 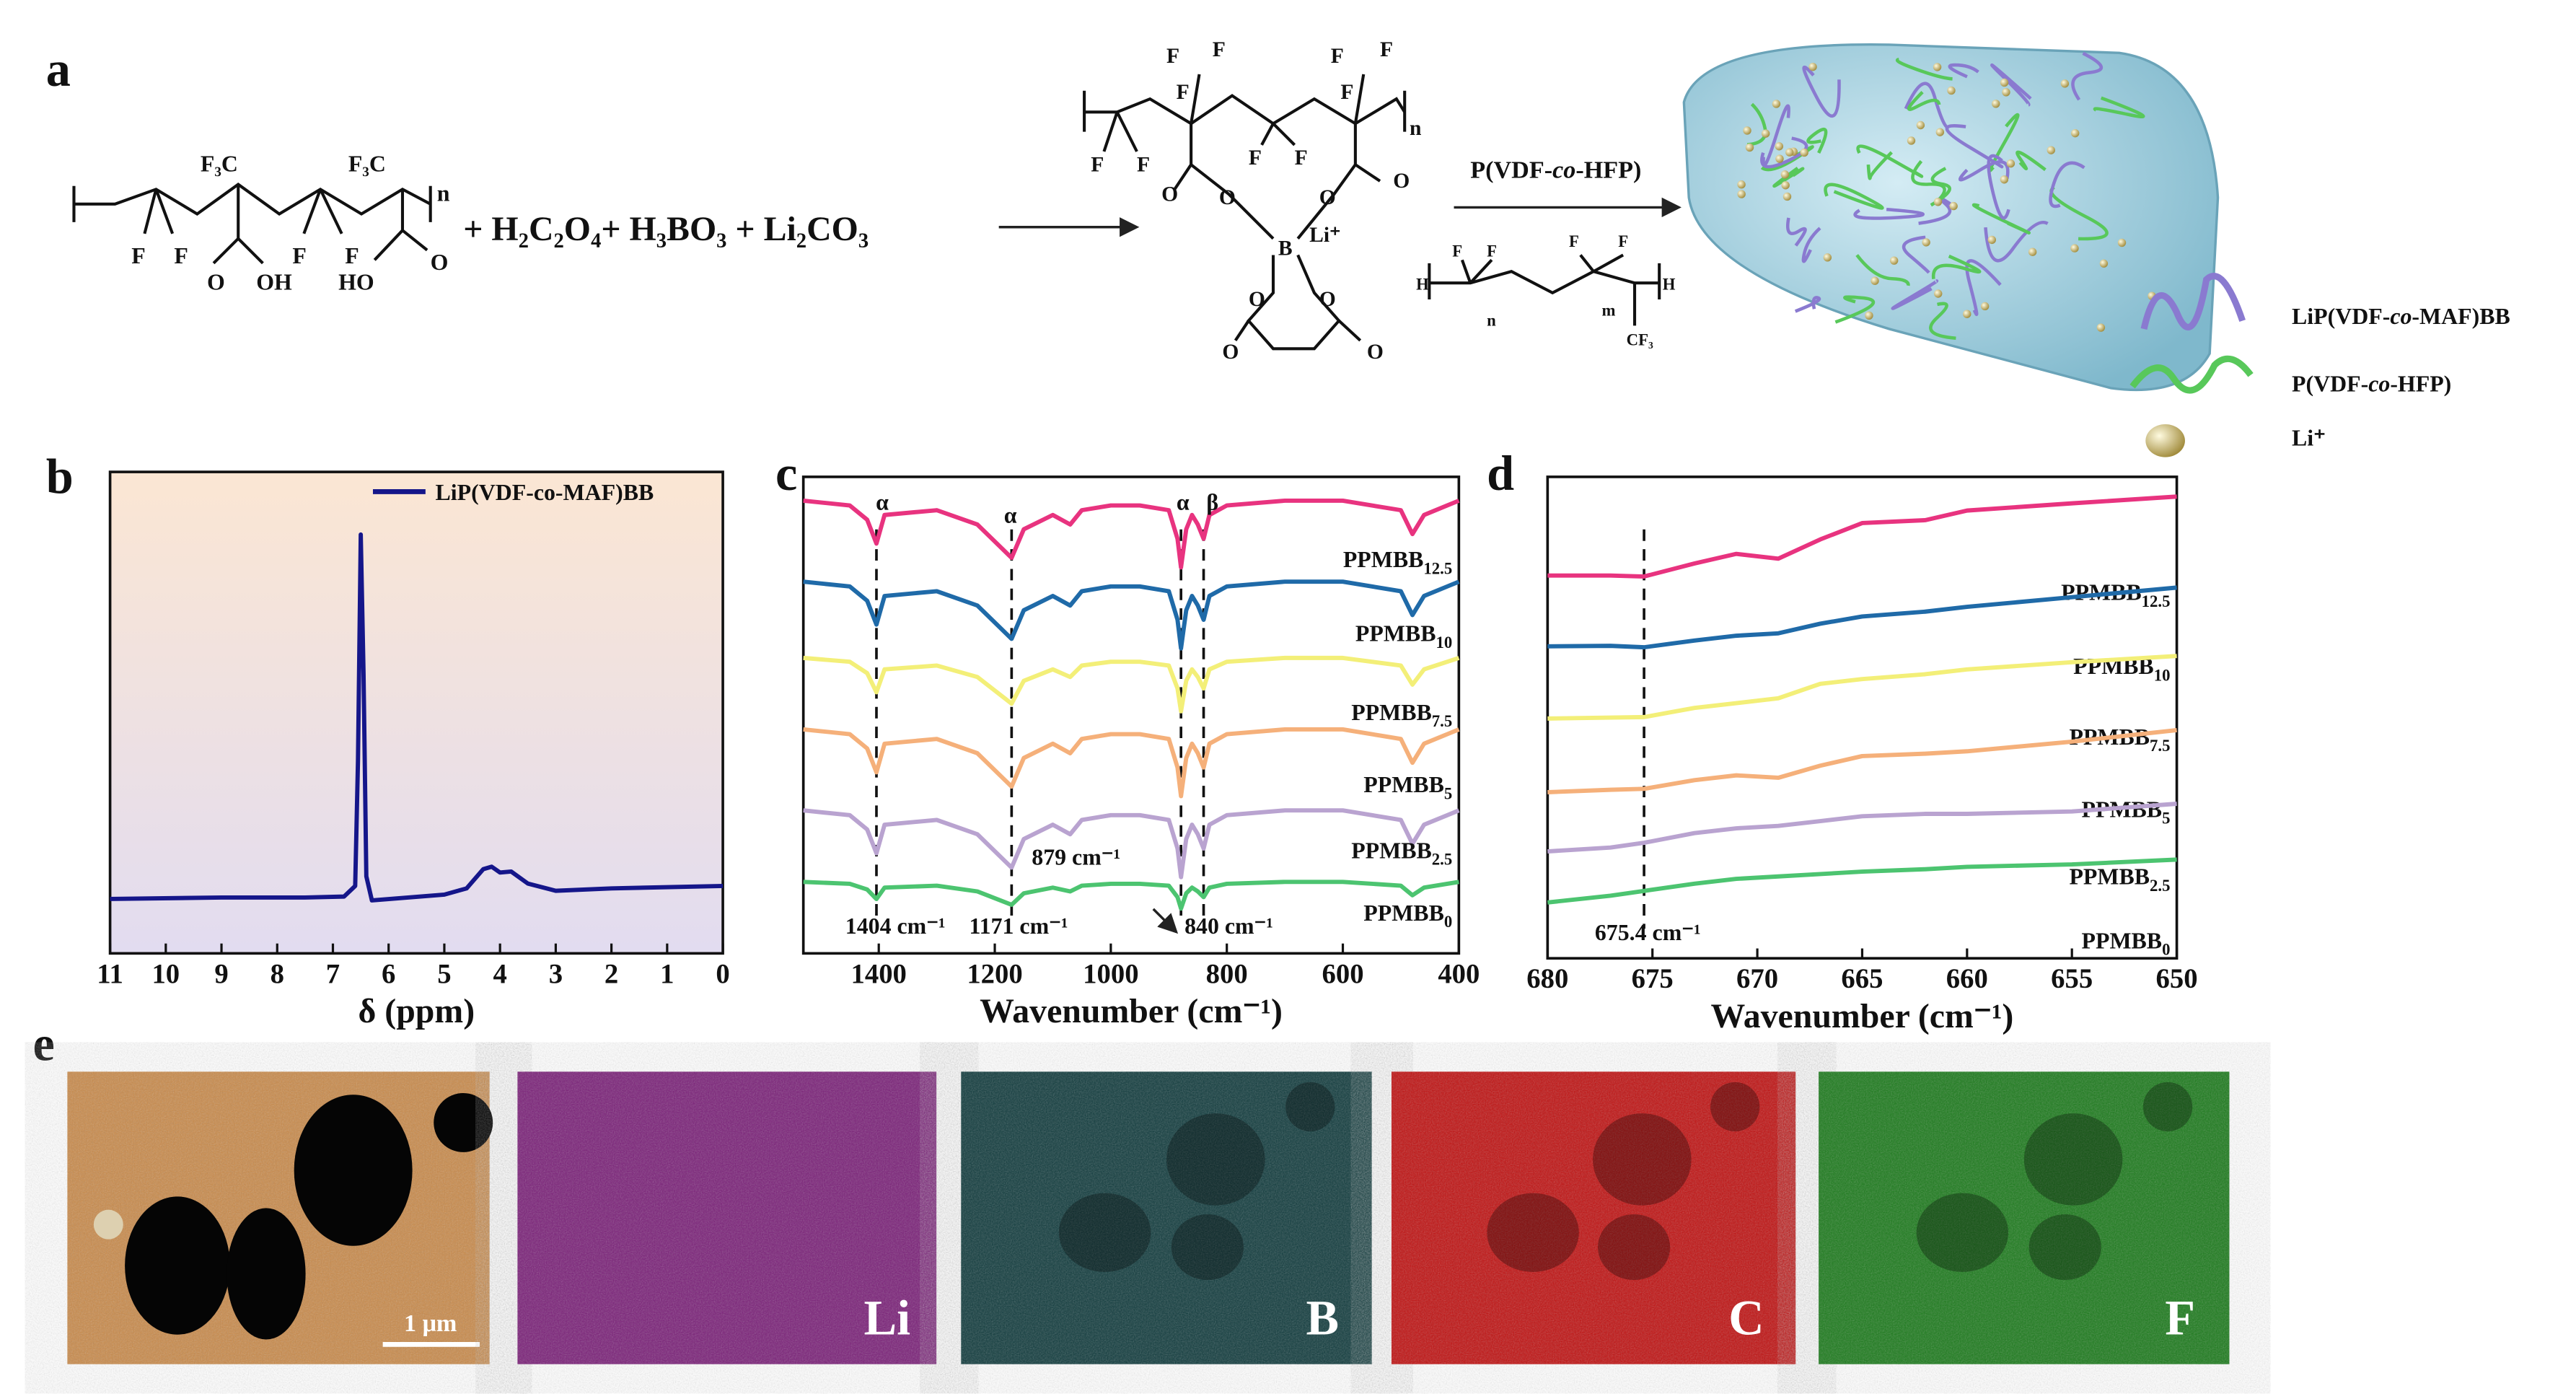 What do you see at coordinates (1227, 974) in the screenshot?
I see `x-tick-label: 800` at bounding box center [1227, 974].